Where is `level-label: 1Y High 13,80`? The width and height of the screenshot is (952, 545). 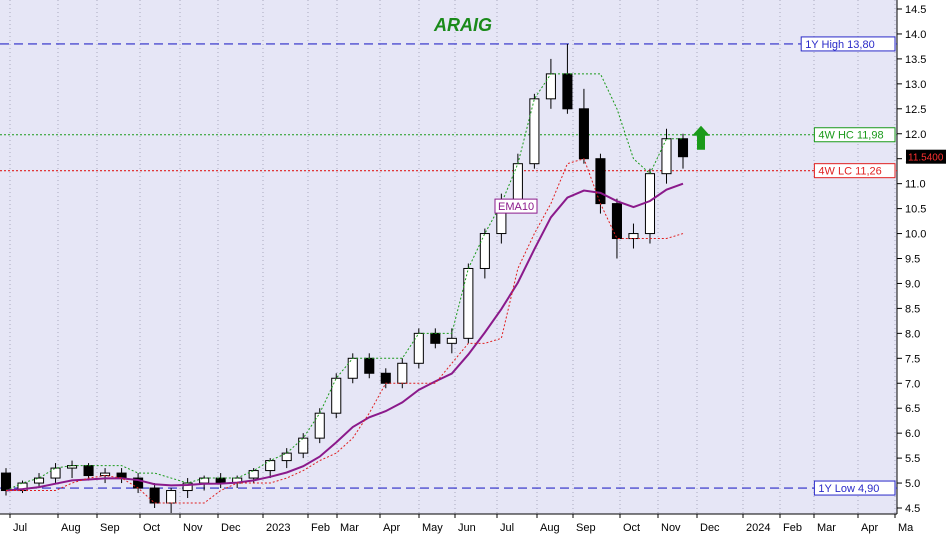
level-label: 1Y High 13,80 is located at coordinates (840, 45).